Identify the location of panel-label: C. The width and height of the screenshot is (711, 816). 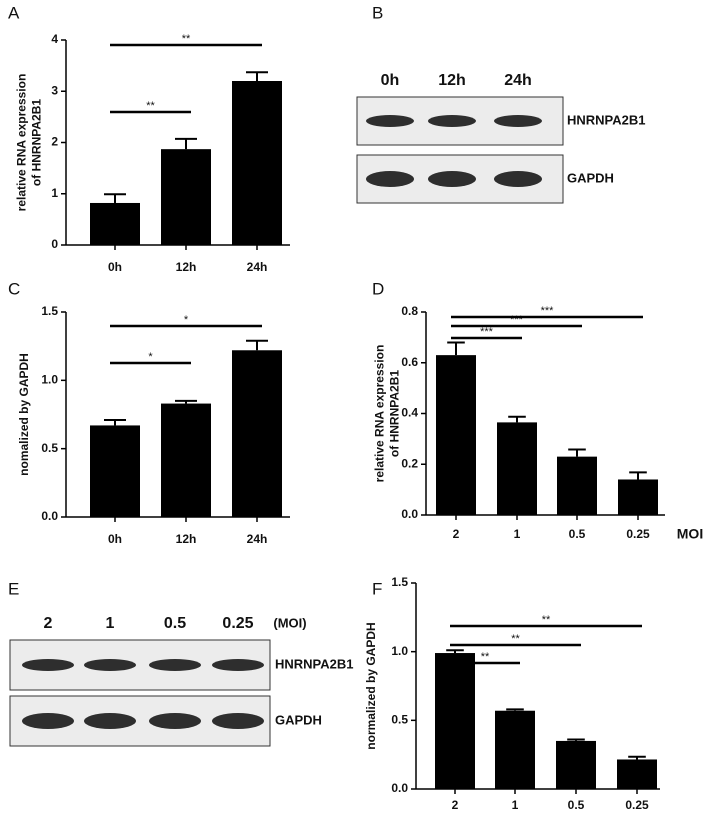
(14, 288).